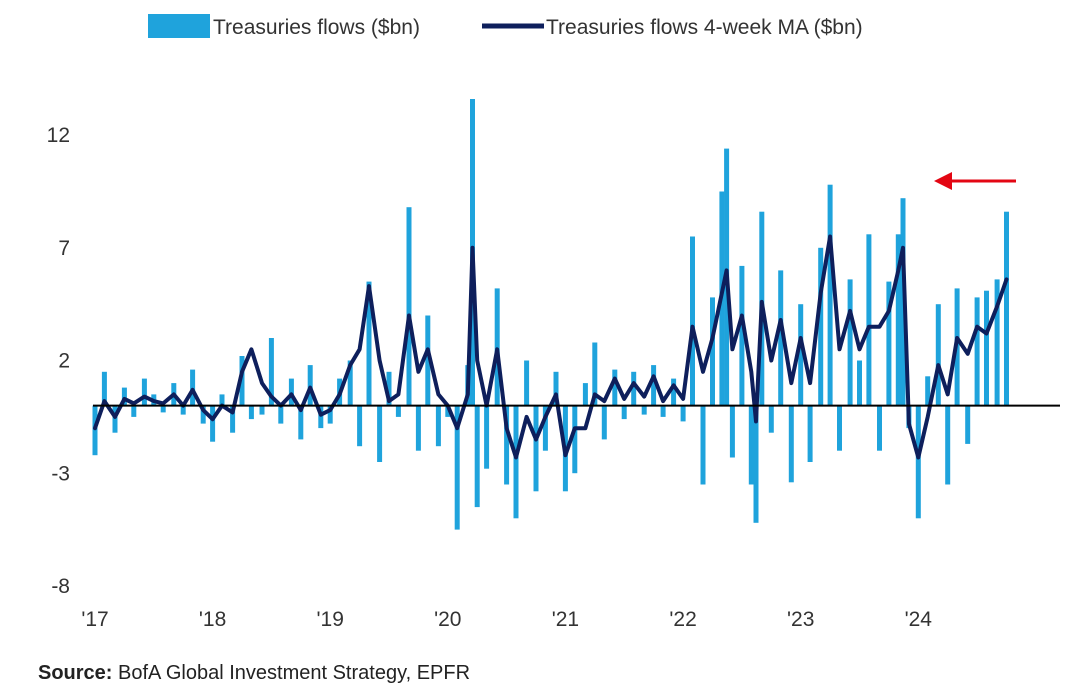  What do you see at coordinates (212, 619) in the screenshot?
I see `x-tick-label: '18` at bounding box center [212, 619].